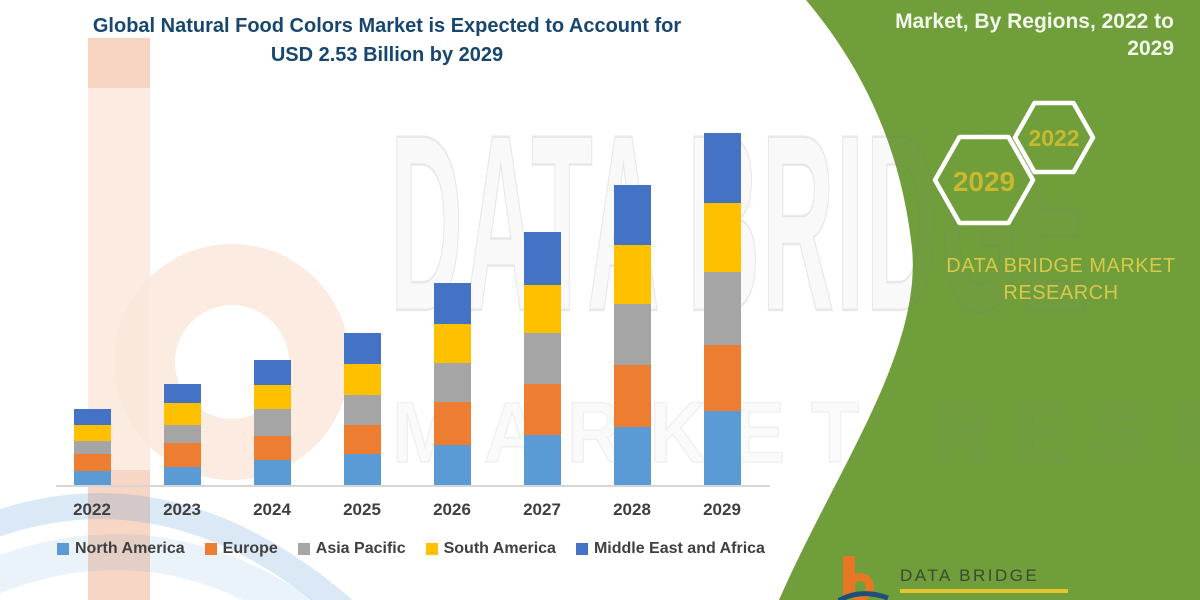 This screenshot has width=1200, height=600. What do you see at coordinates (722, 168) in the screenshot?
I see `bar-segment-middle-east-and-africa-2029` at bounding box center [722, 168].